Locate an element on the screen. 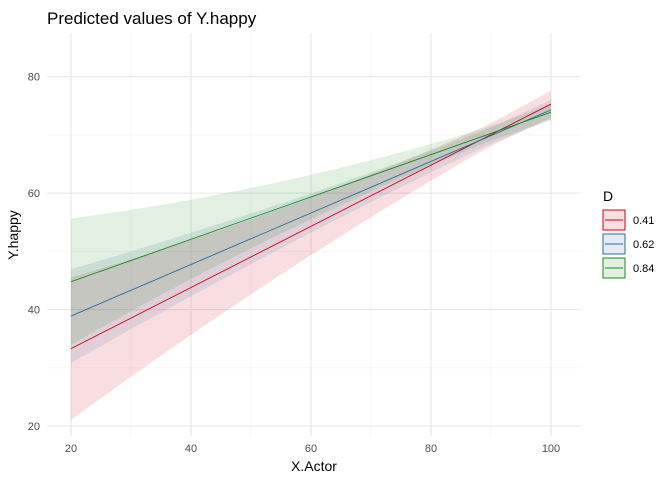 The image size is (672, 480). x-axis-title: X.Actor is located at coordinates (314, 466).